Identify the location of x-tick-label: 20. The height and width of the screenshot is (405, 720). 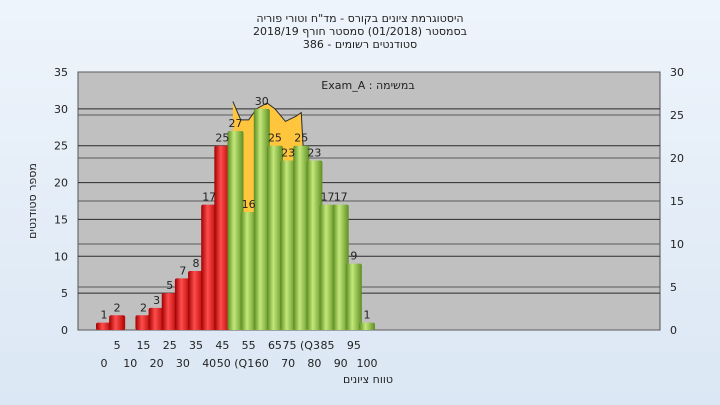
(157, 363).